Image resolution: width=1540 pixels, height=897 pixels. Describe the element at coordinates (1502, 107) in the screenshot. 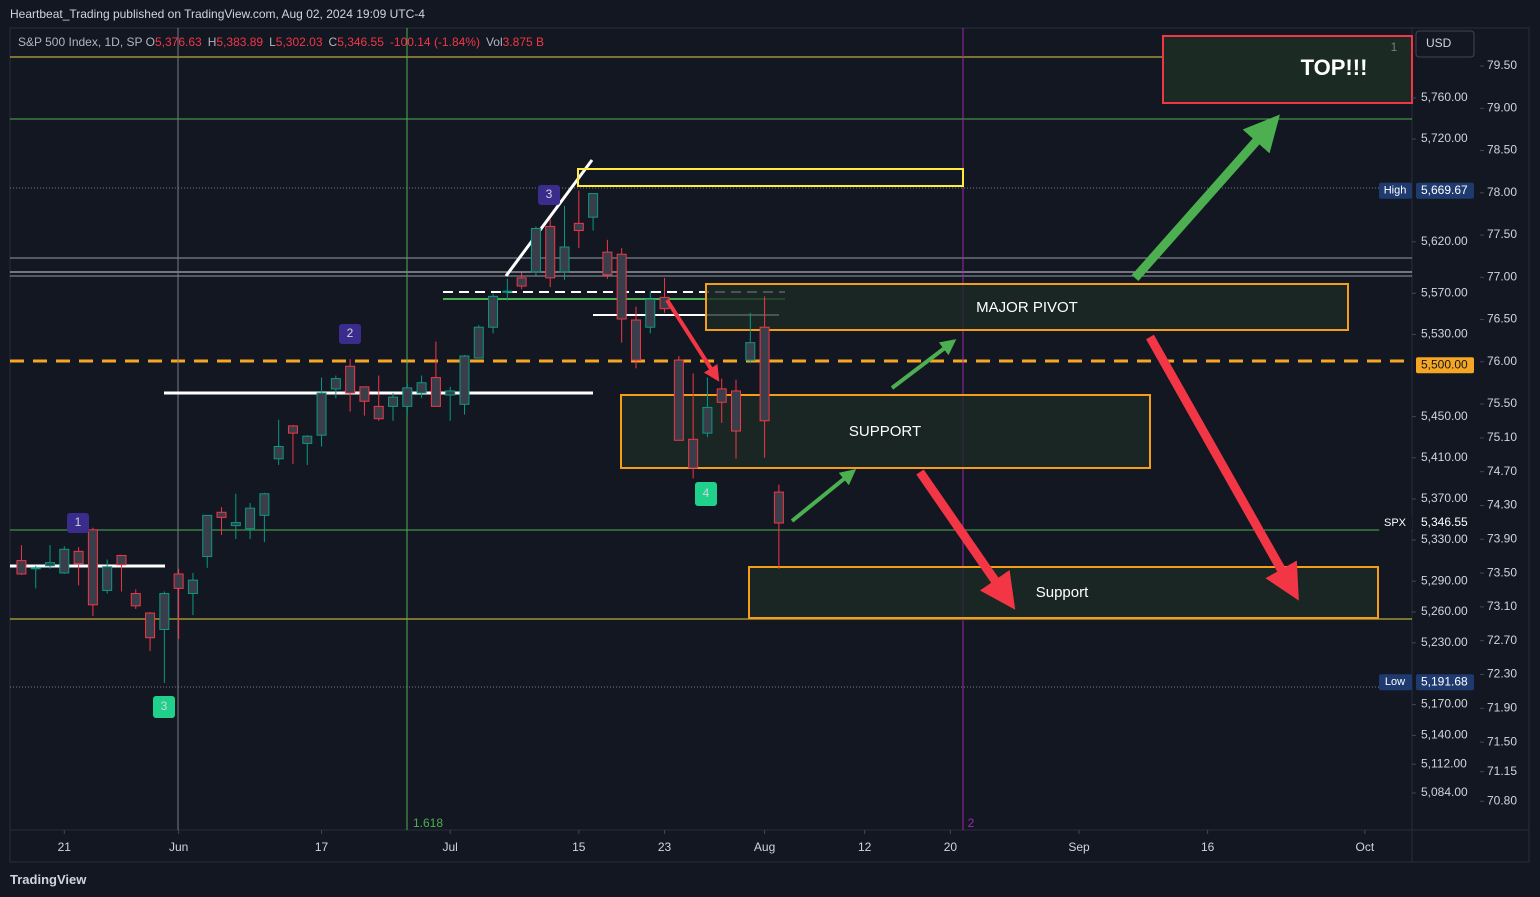

I see `y2-tick-label: 79.00` at that location.